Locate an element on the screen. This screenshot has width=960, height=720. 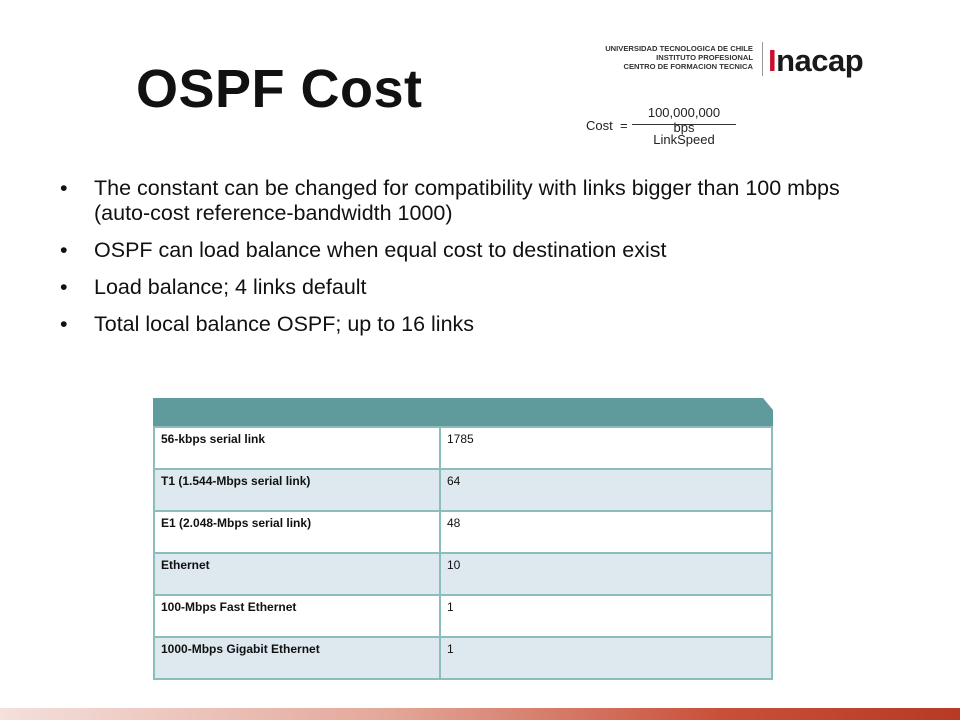
bullet-text: Load balance; 4 links default is located at coordinates (230, 287).